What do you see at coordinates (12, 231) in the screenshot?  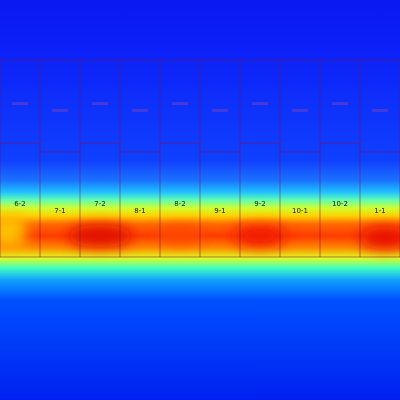 I see `cool-edge` at bounding box center [12, 231].